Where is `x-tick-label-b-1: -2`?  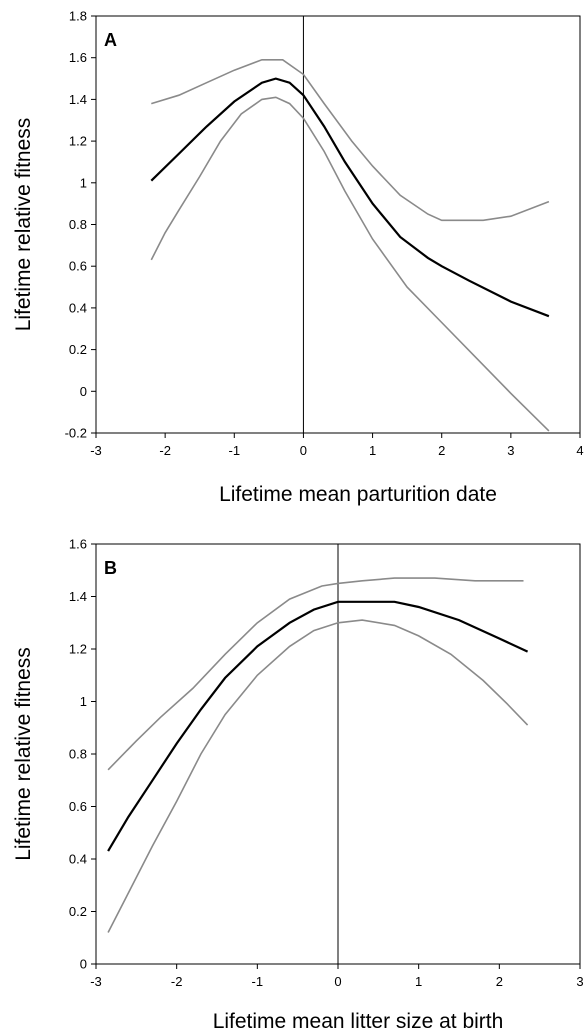 x-tick-label-b-1: -2 is located at coordinates (177, 981).